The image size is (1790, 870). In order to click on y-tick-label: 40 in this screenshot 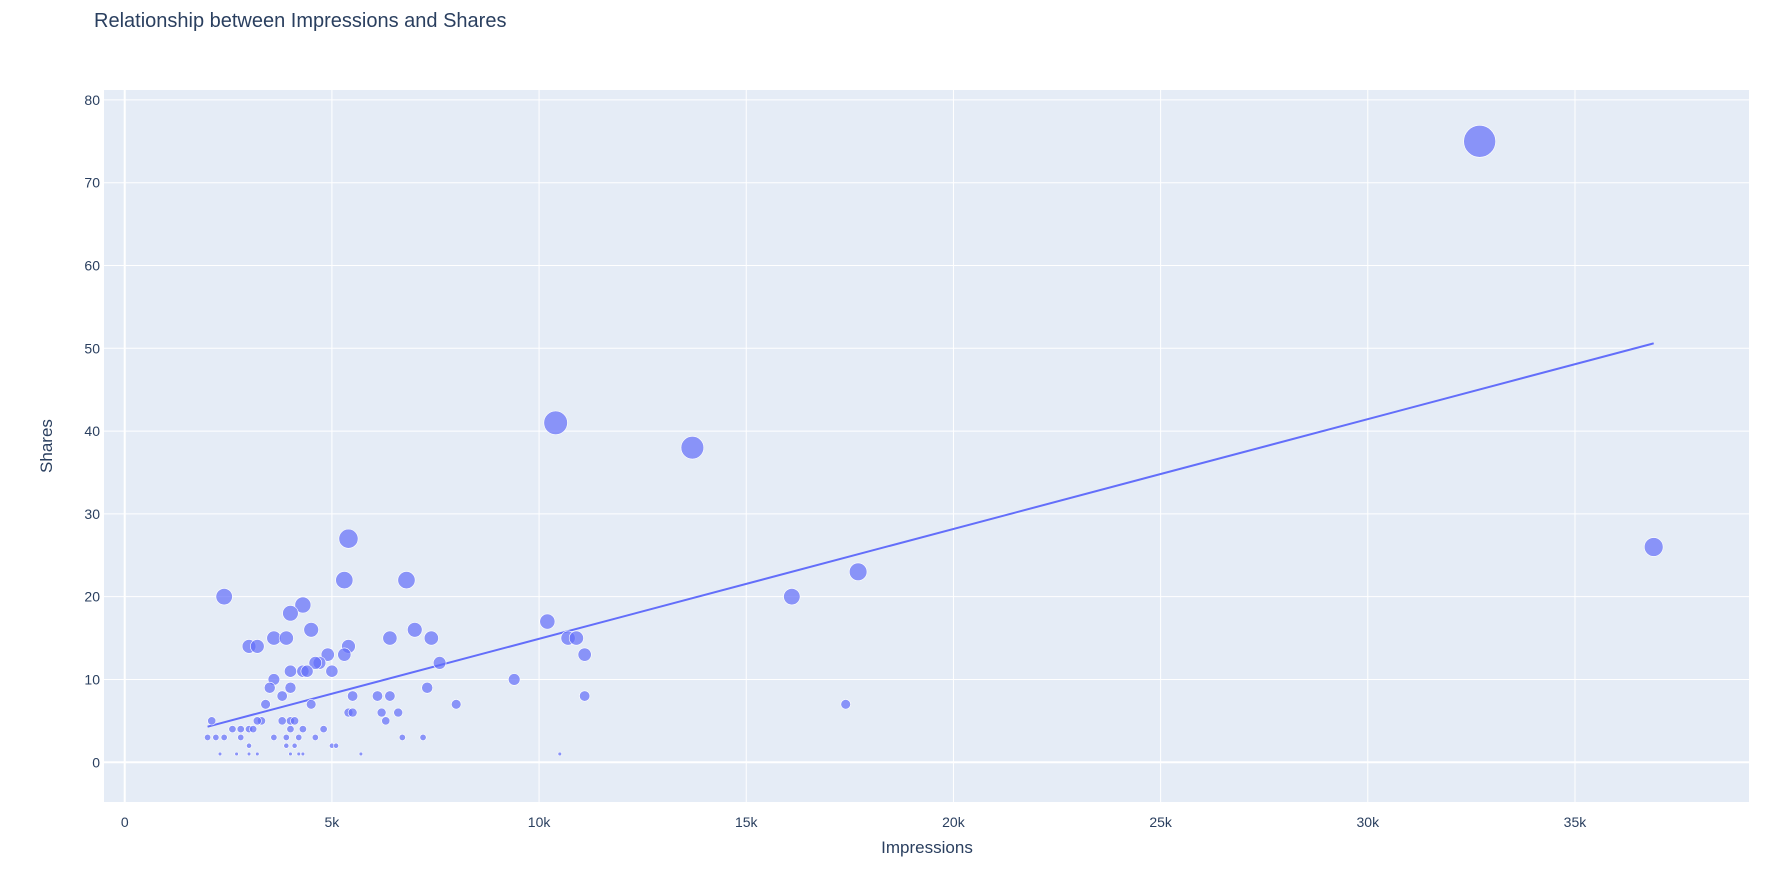, I will do `click(92, 431)`.